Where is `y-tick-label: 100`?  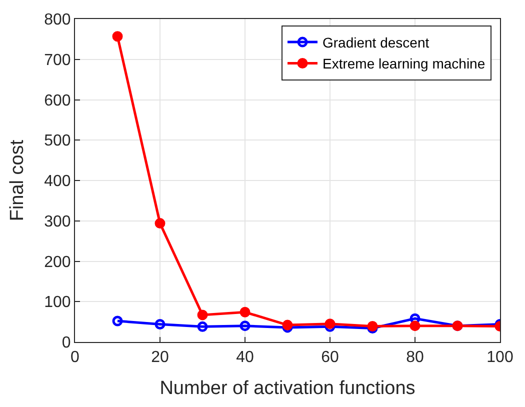
y-tick-label: 100 is located at coordinates (57, 303).